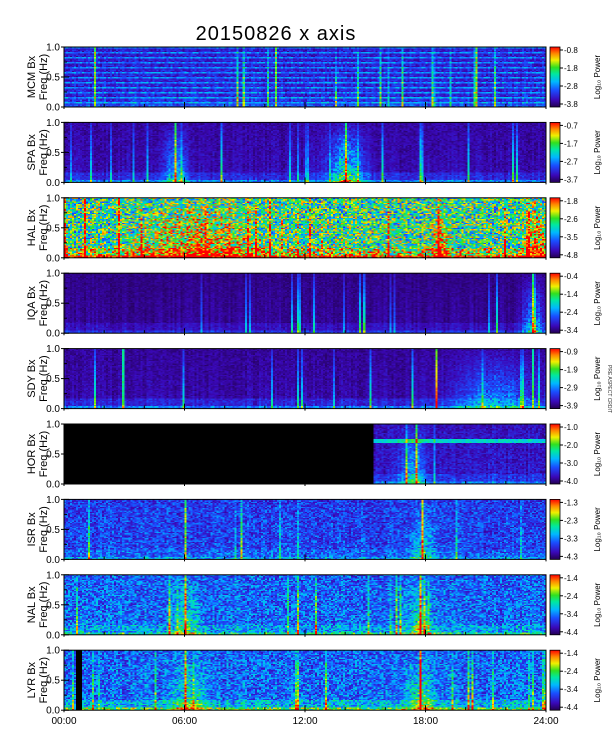  Describe the element at coordinates (555, 77) in the screenshot. I see `colorbar-mcm` at that location.